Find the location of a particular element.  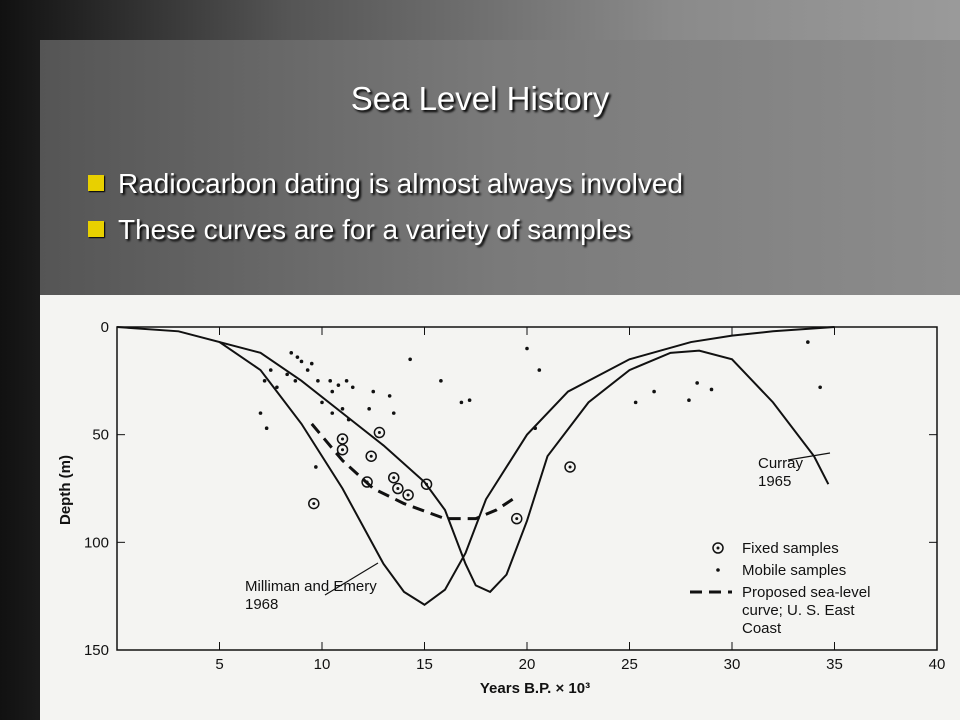

x-tick-label: 40 is located at coordinates (937, 664).